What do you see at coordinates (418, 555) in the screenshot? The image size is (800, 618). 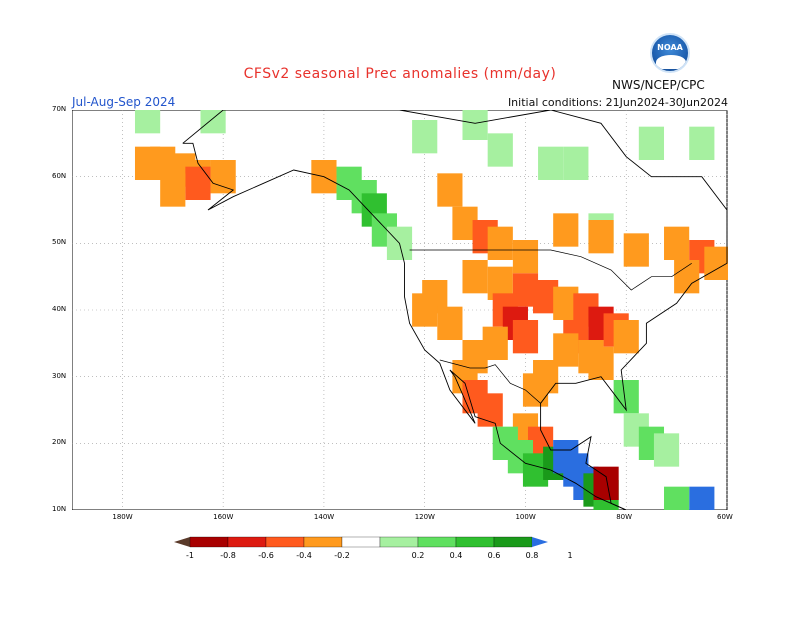 I see `colorbar-label: 0.2` at bounding box center [418, 555].